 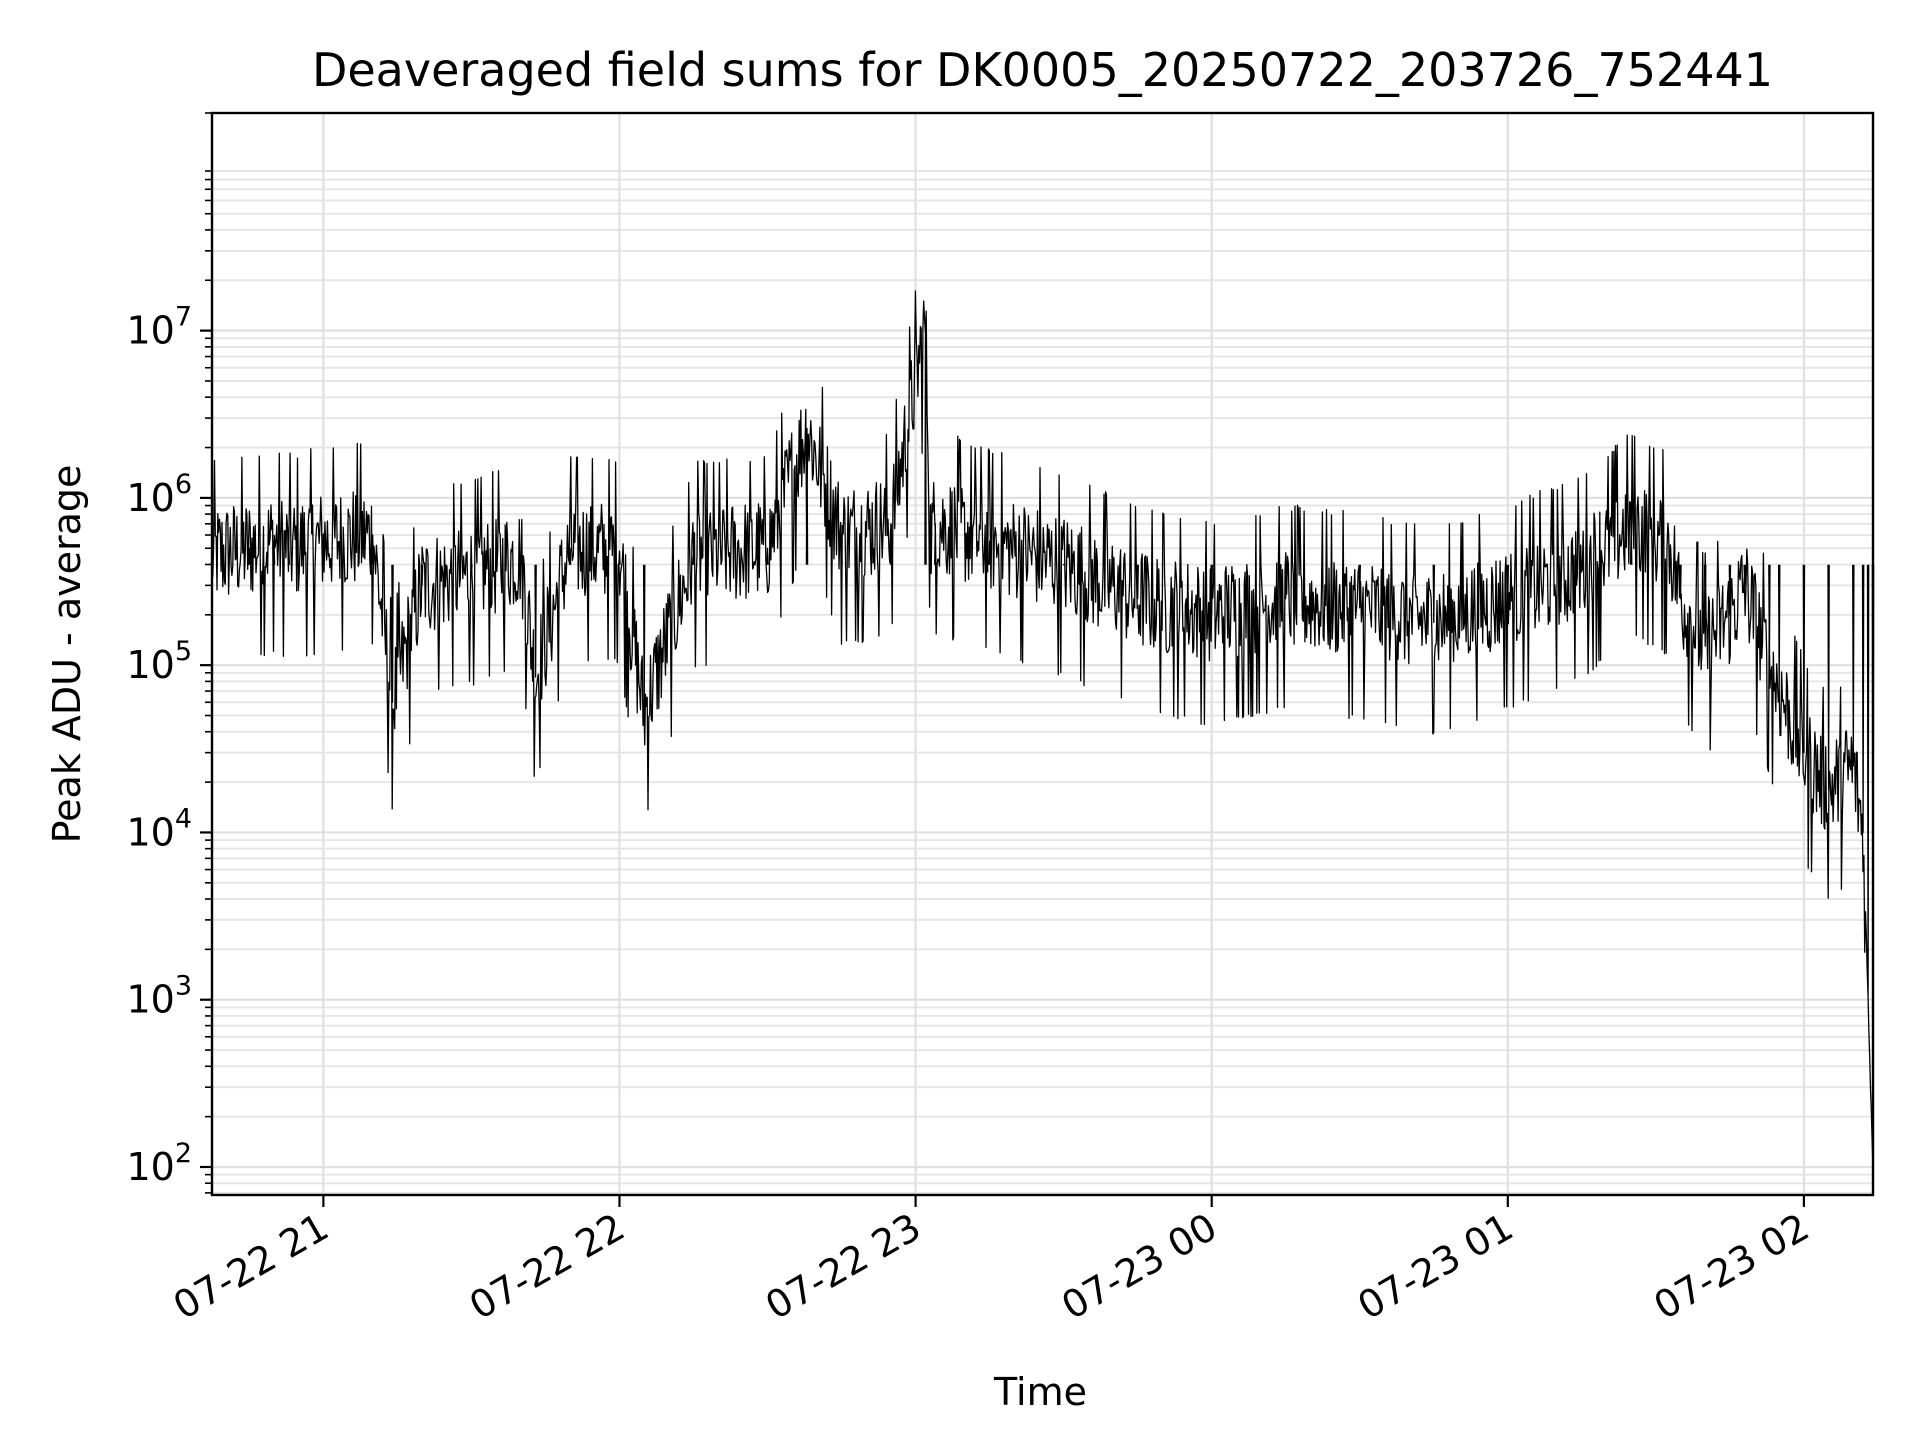 What do you see at coordinates (159, 828) in the screenshot?
I see `y-tick-label: 10⁴` at bounding box center [159, 828].